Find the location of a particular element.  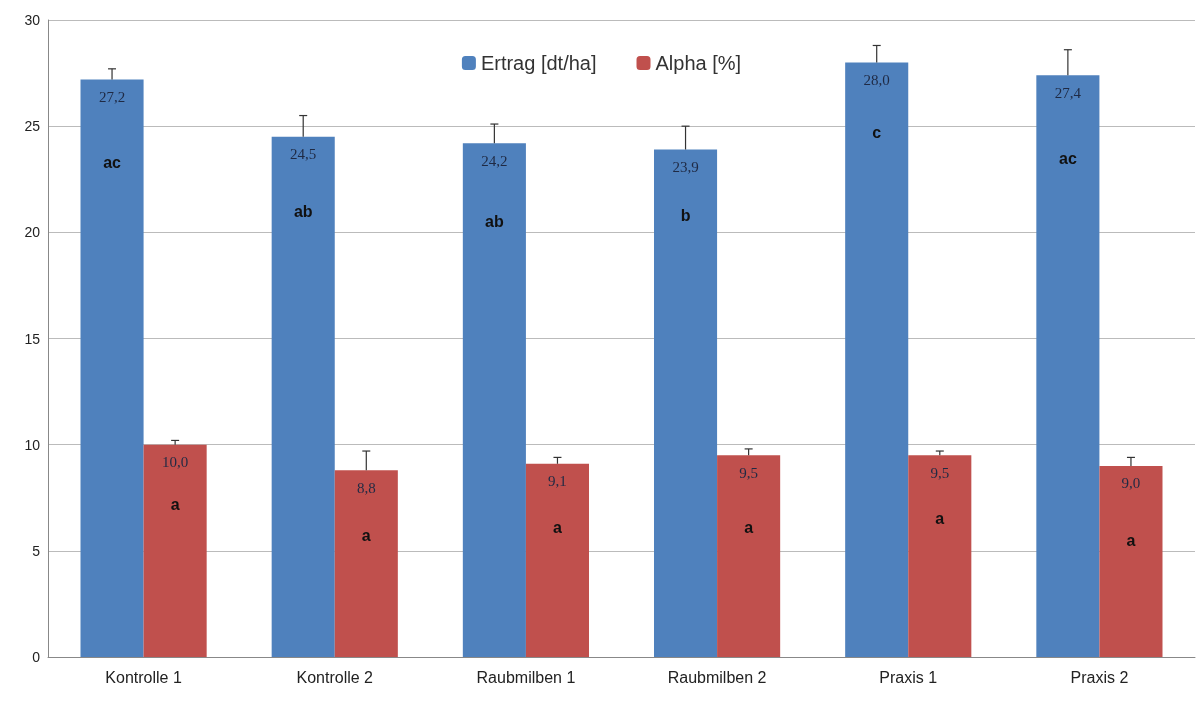

data-label: 24,2 is located at coordinates (494, 160).